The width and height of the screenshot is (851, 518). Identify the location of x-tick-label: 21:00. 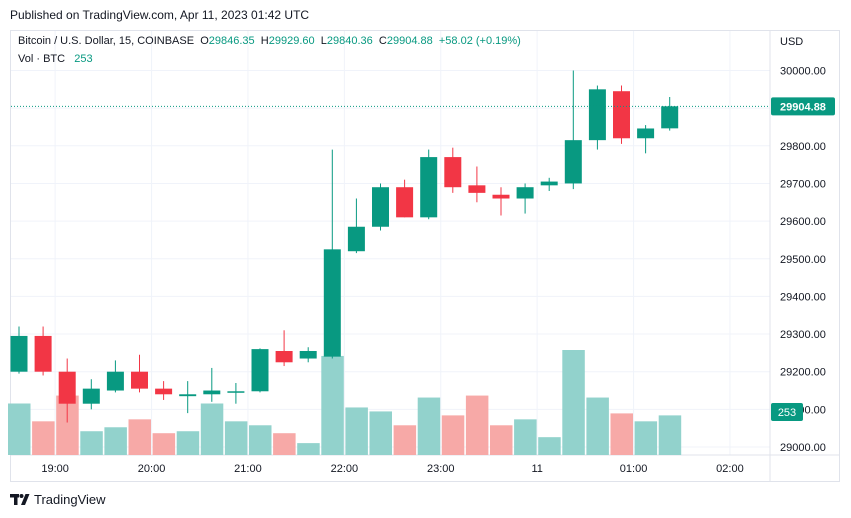
(248, 469).